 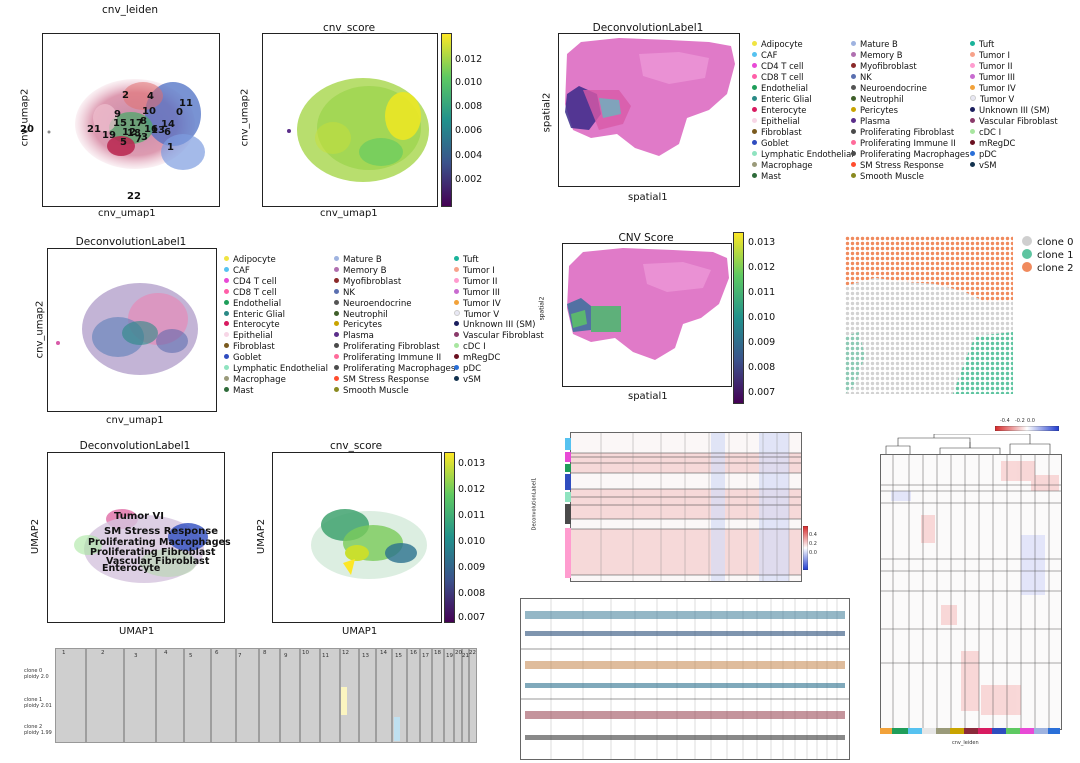 I want to click on cluster-label-11: 11, so click(x=186, y=103).